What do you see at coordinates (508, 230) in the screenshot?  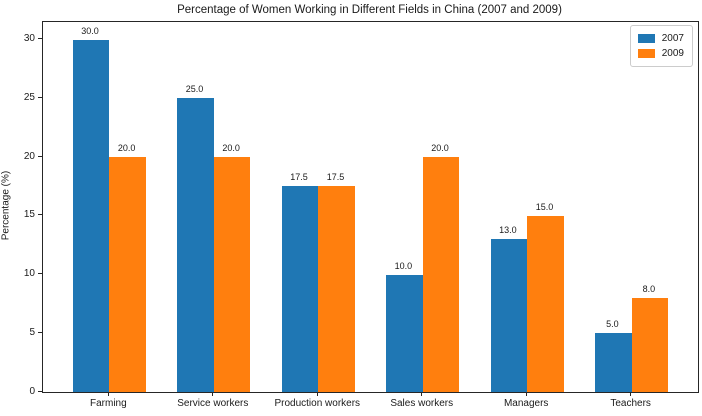 I see `bar-value-label-2007-managers: 13.0` at bounding box center [508, 230].